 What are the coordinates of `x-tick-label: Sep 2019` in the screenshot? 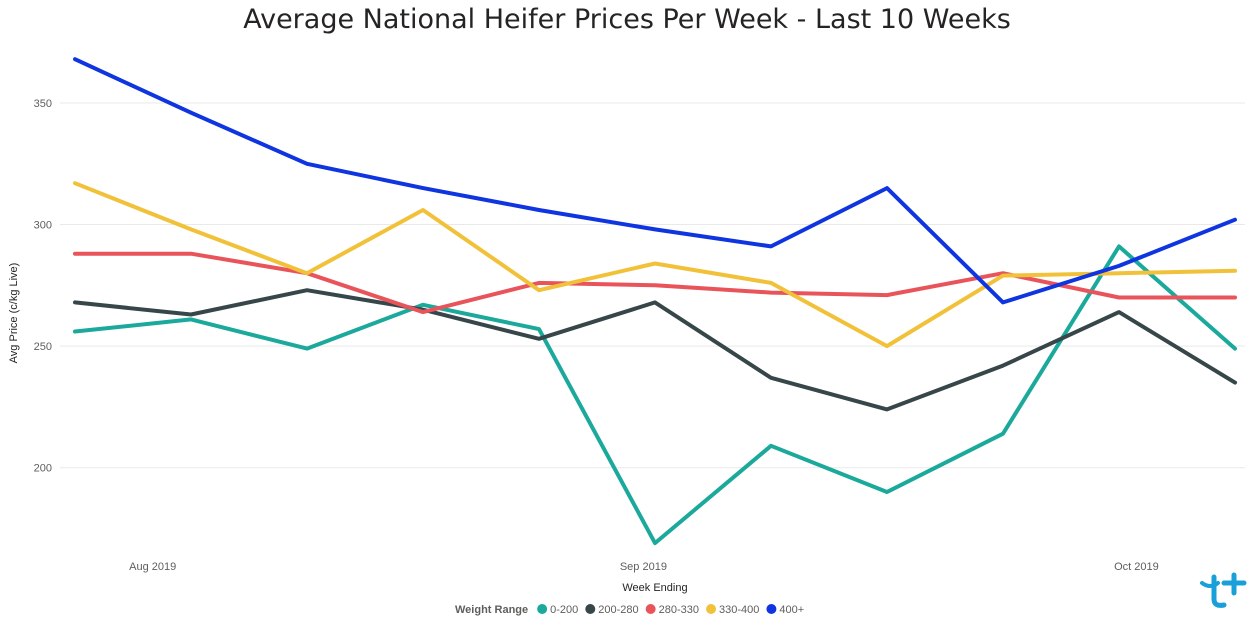 It's located at (643, 567).